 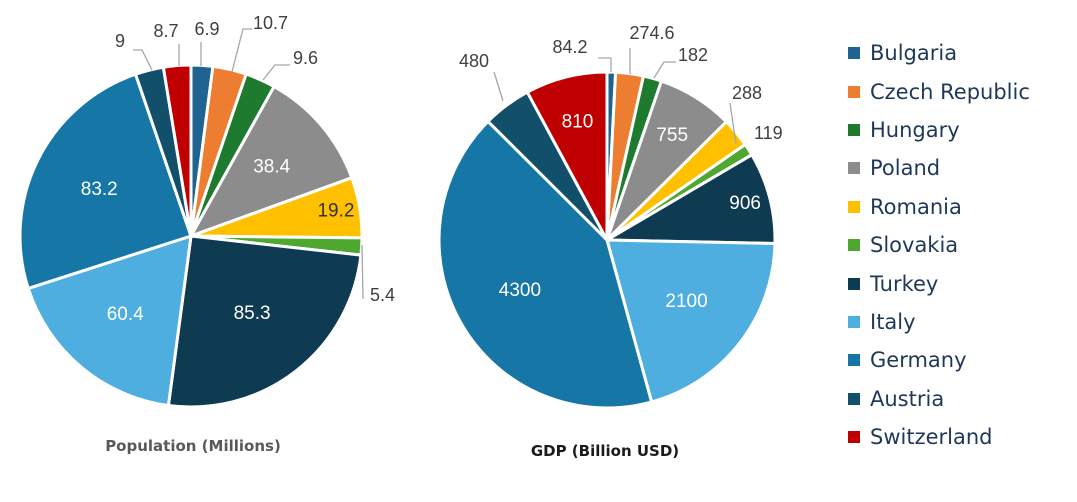 I want to click on data-label: 83.2, so click(x=99, y=189).